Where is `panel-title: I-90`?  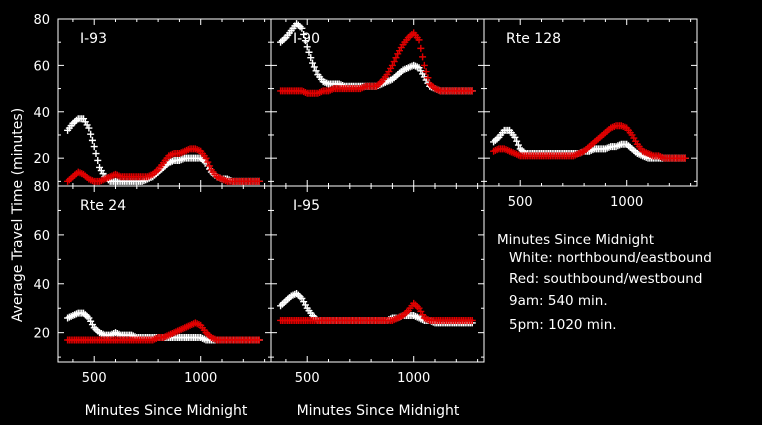 panel-title: I-90 is located at coordinates (306, 39).